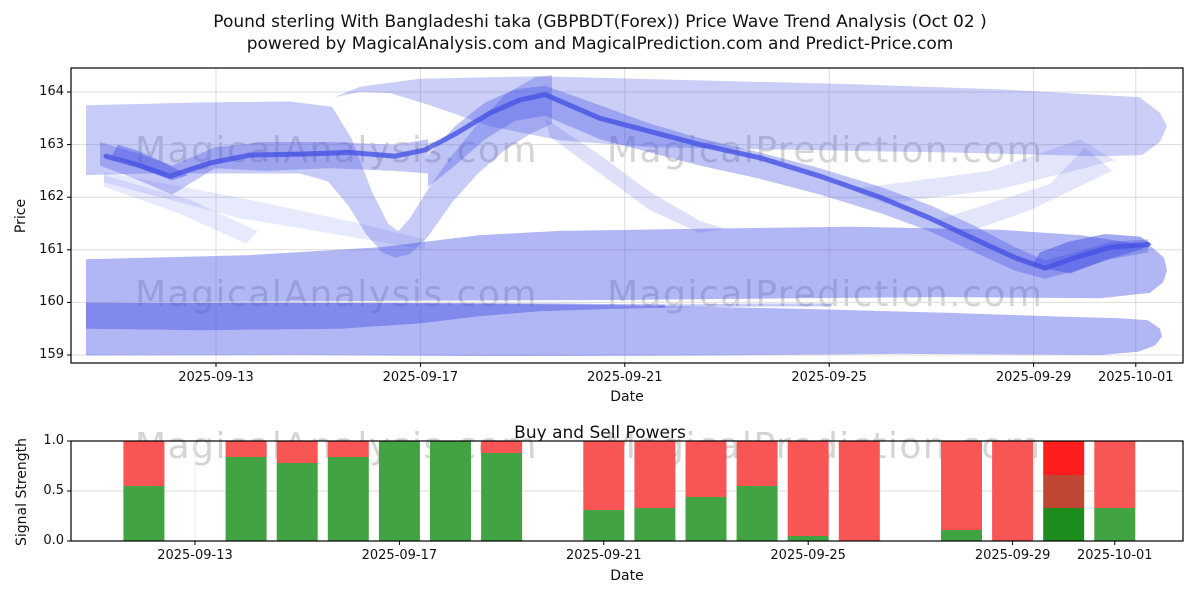 This screenshot has width=1200, height=600. Describe the element at coordinates (51, 197) in the screenshot. I see `price-ytick-162: 162` at that location.